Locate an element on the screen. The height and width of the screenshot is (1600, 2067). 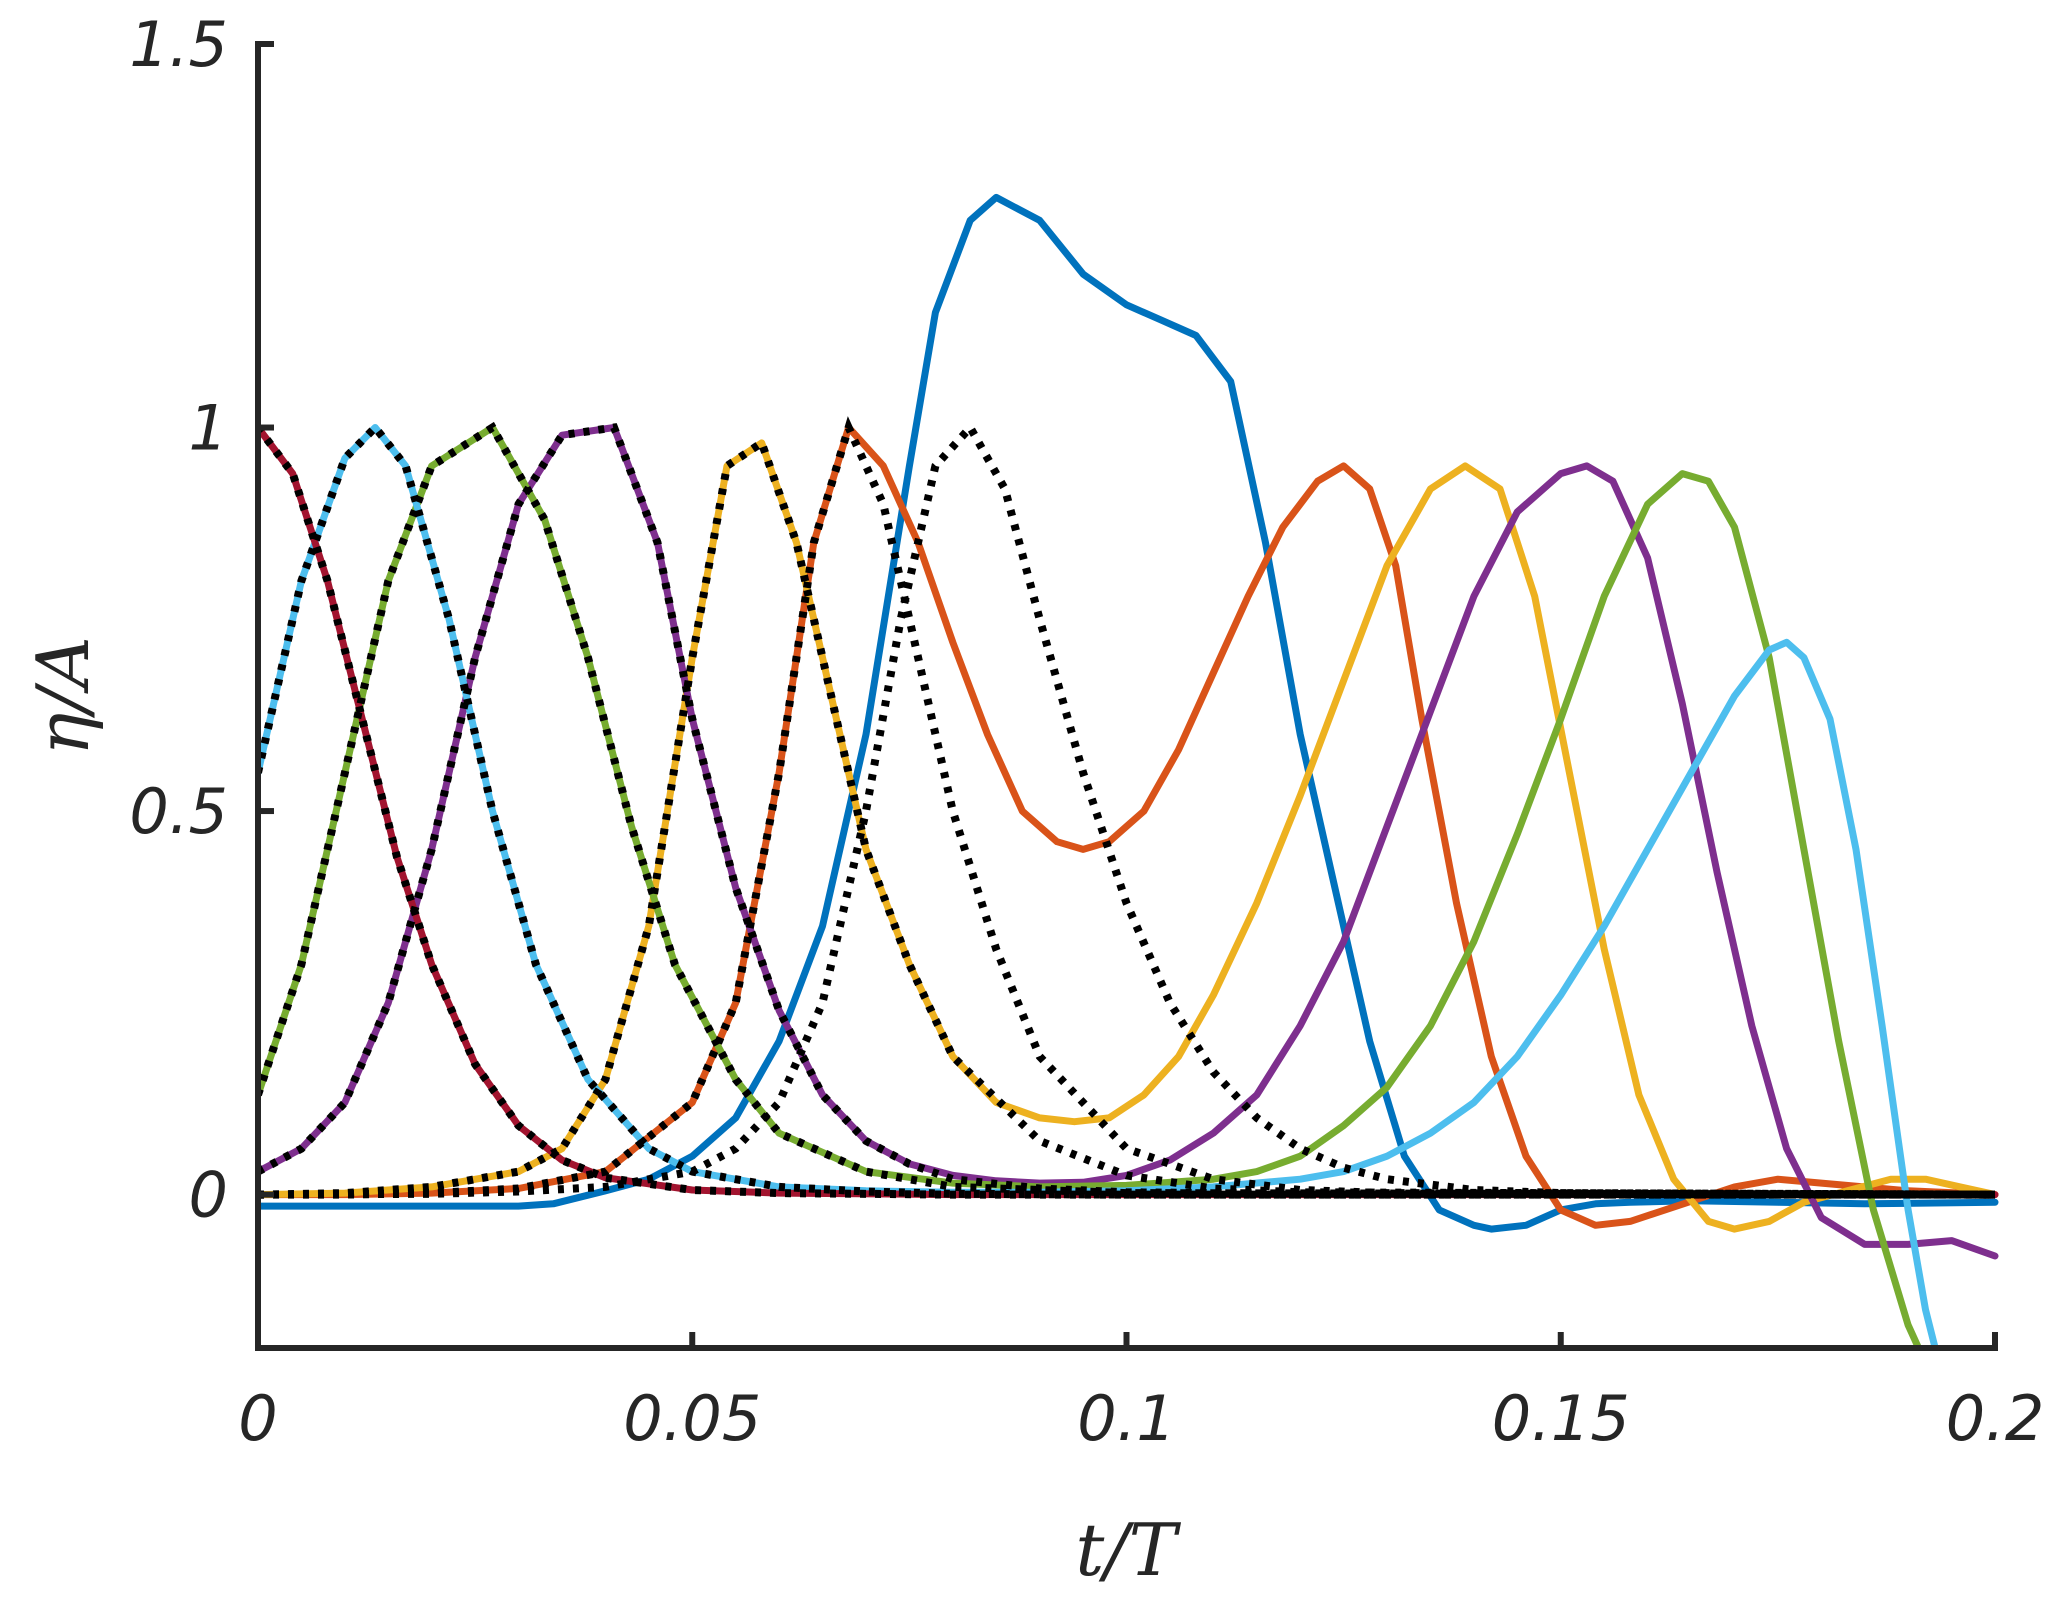
x-tick-label: 0.2 is located at coordinates (1995, 1418).